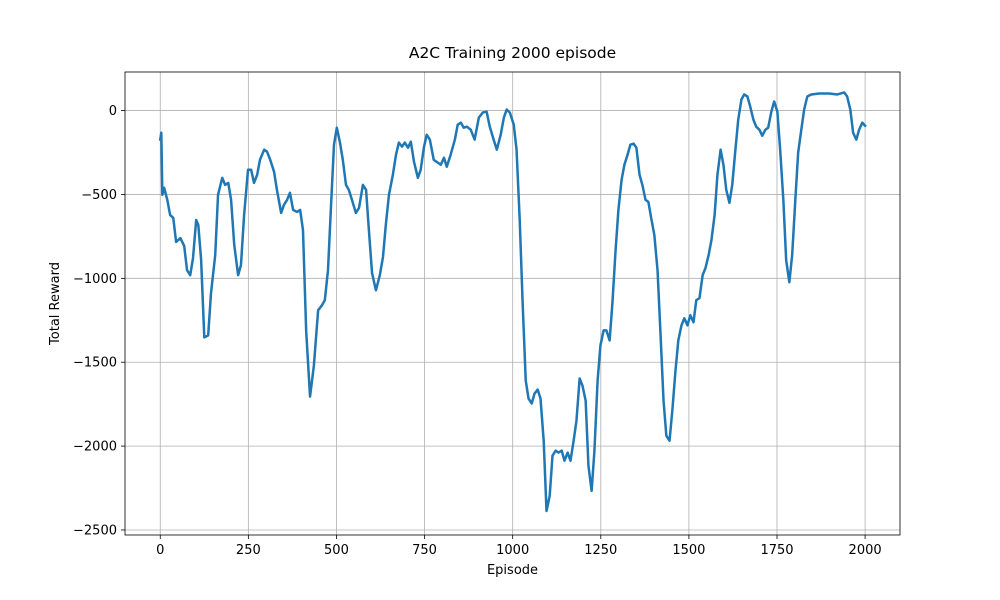  What do you see at coordinates (512, 570) in the screenshot?
I see `x-axis-label: Episode` at bounding box center [512, 570].